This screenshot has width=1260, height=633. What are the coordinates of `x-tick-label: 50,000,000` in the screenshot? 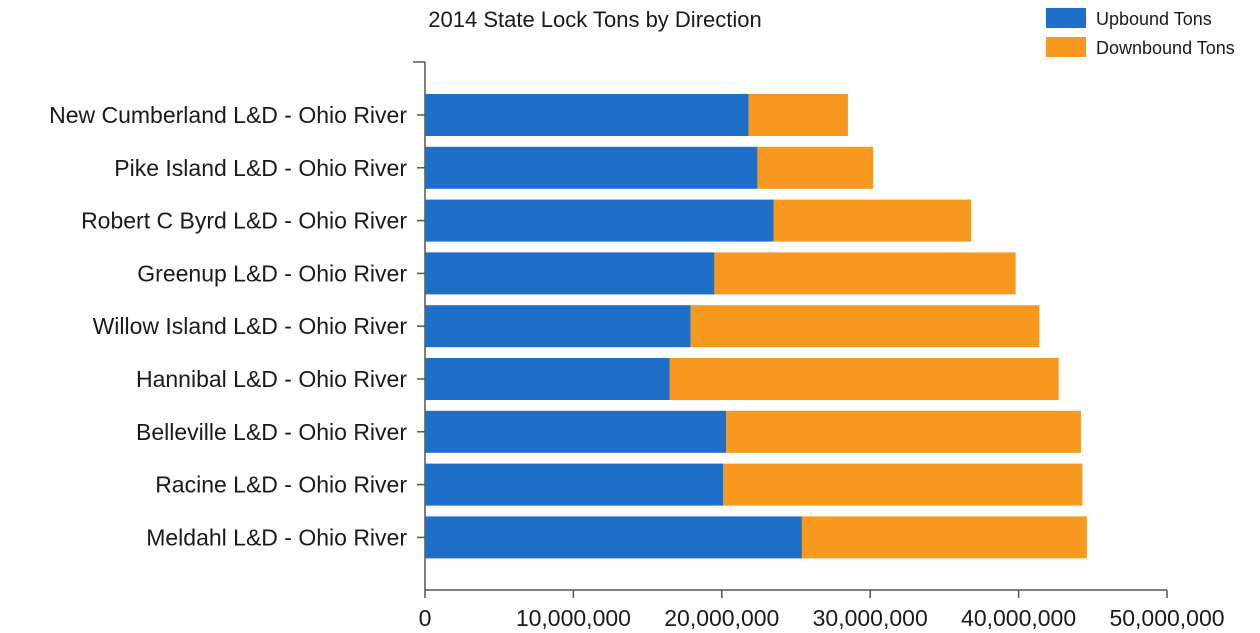 It's located at (1166, 618).